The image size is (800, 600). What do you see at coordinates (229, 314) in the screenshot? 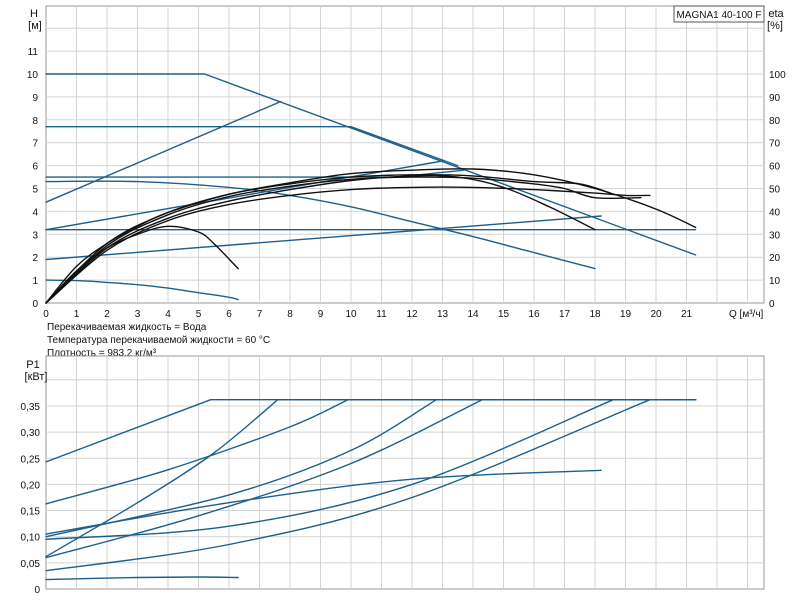
I see `top-x-tick-label: 6` at bounding box center [229, 314].